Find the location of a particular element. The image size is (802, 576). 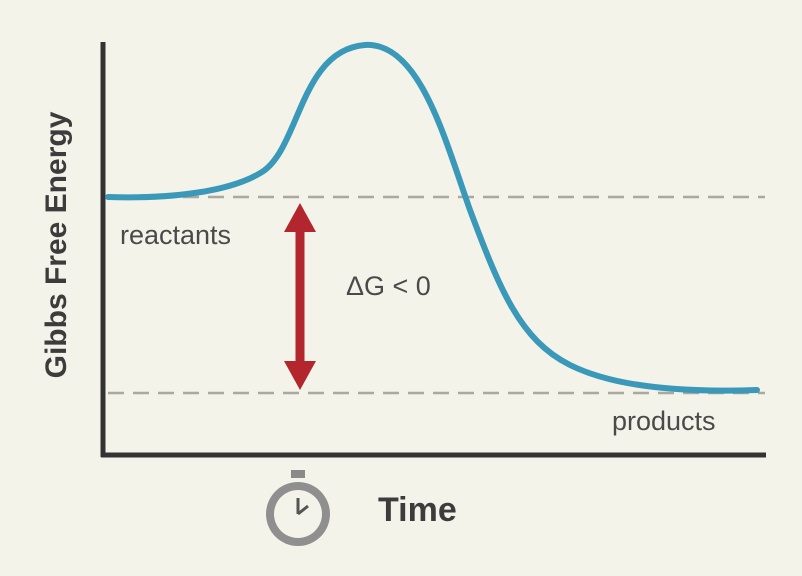

reactants-label: reactants is located at coordinates (175, 235).